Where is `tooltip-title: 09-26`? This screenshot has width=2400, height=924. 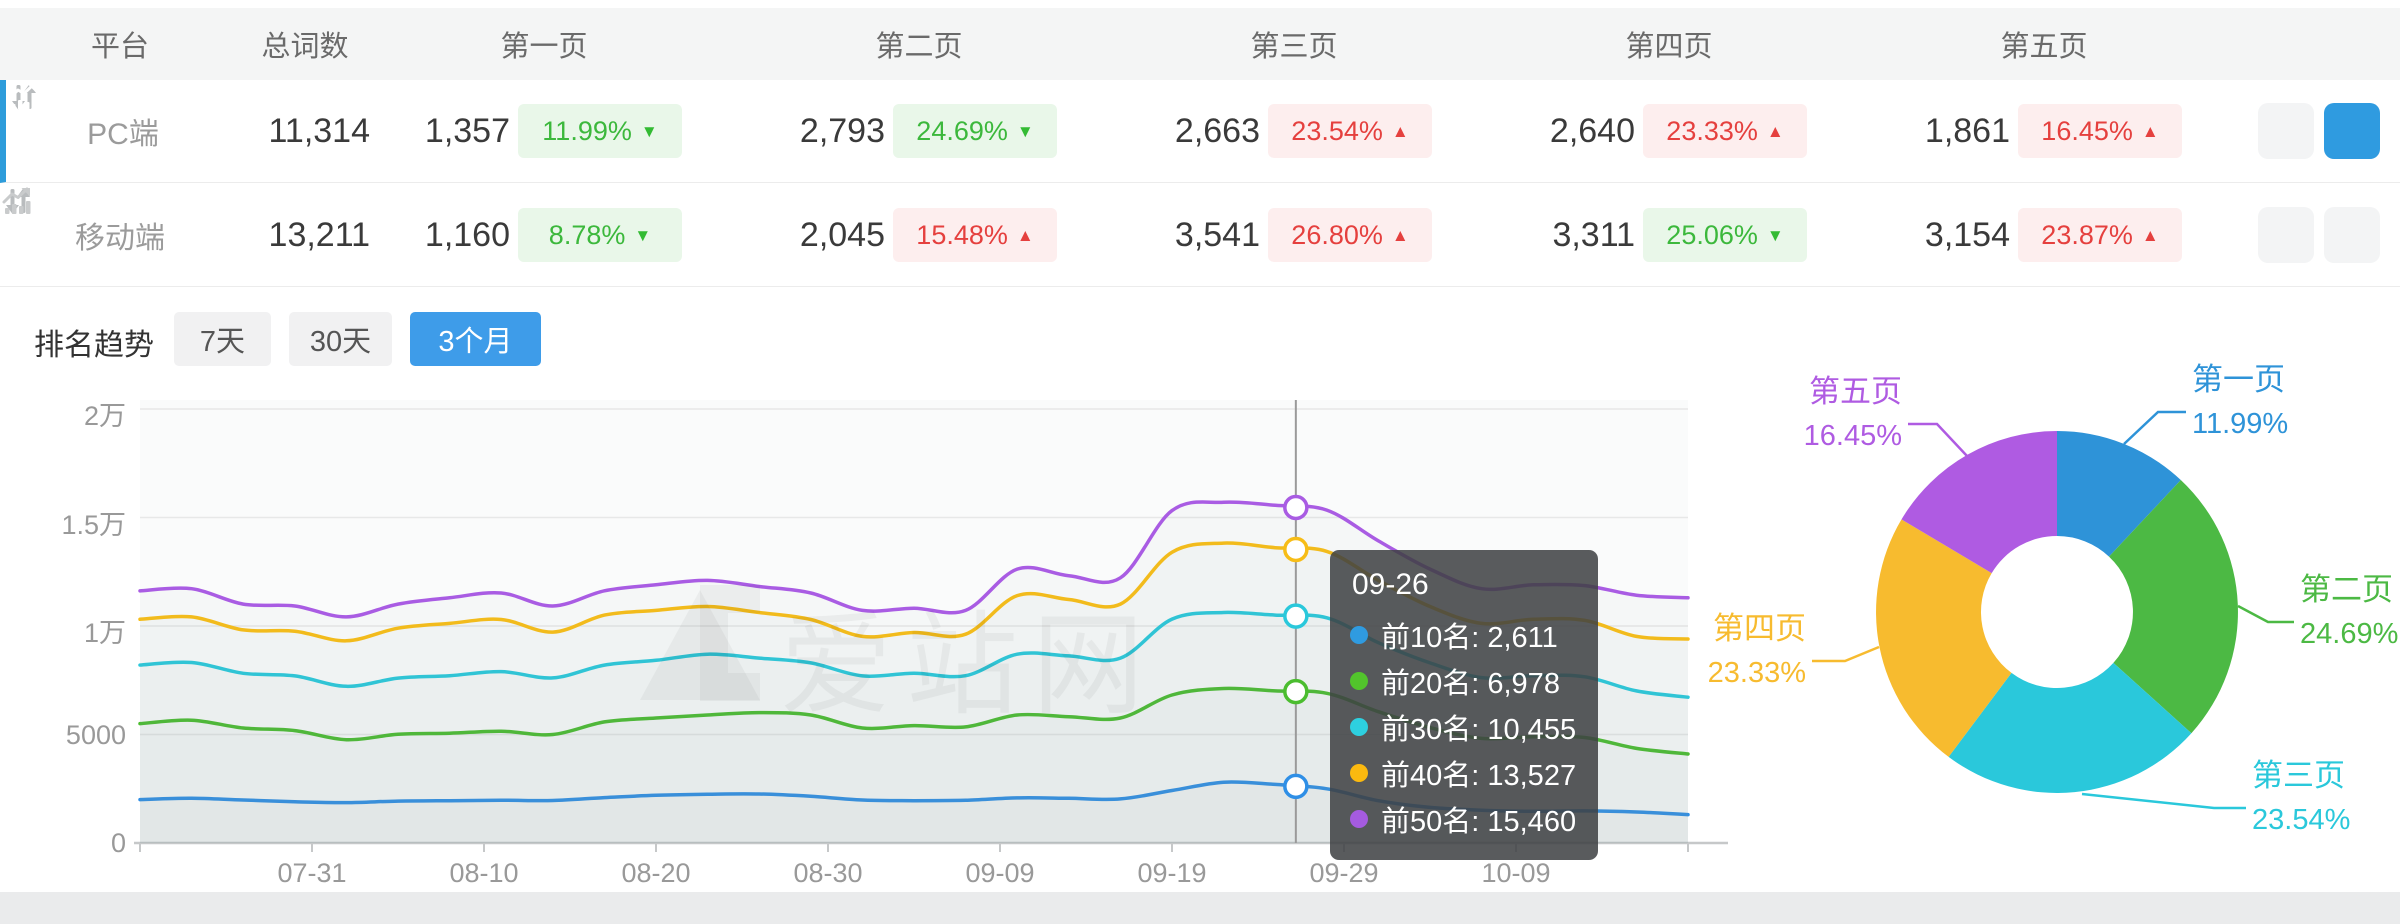
tooltip-title: 09-26 is located at coordinates (1390, 584).